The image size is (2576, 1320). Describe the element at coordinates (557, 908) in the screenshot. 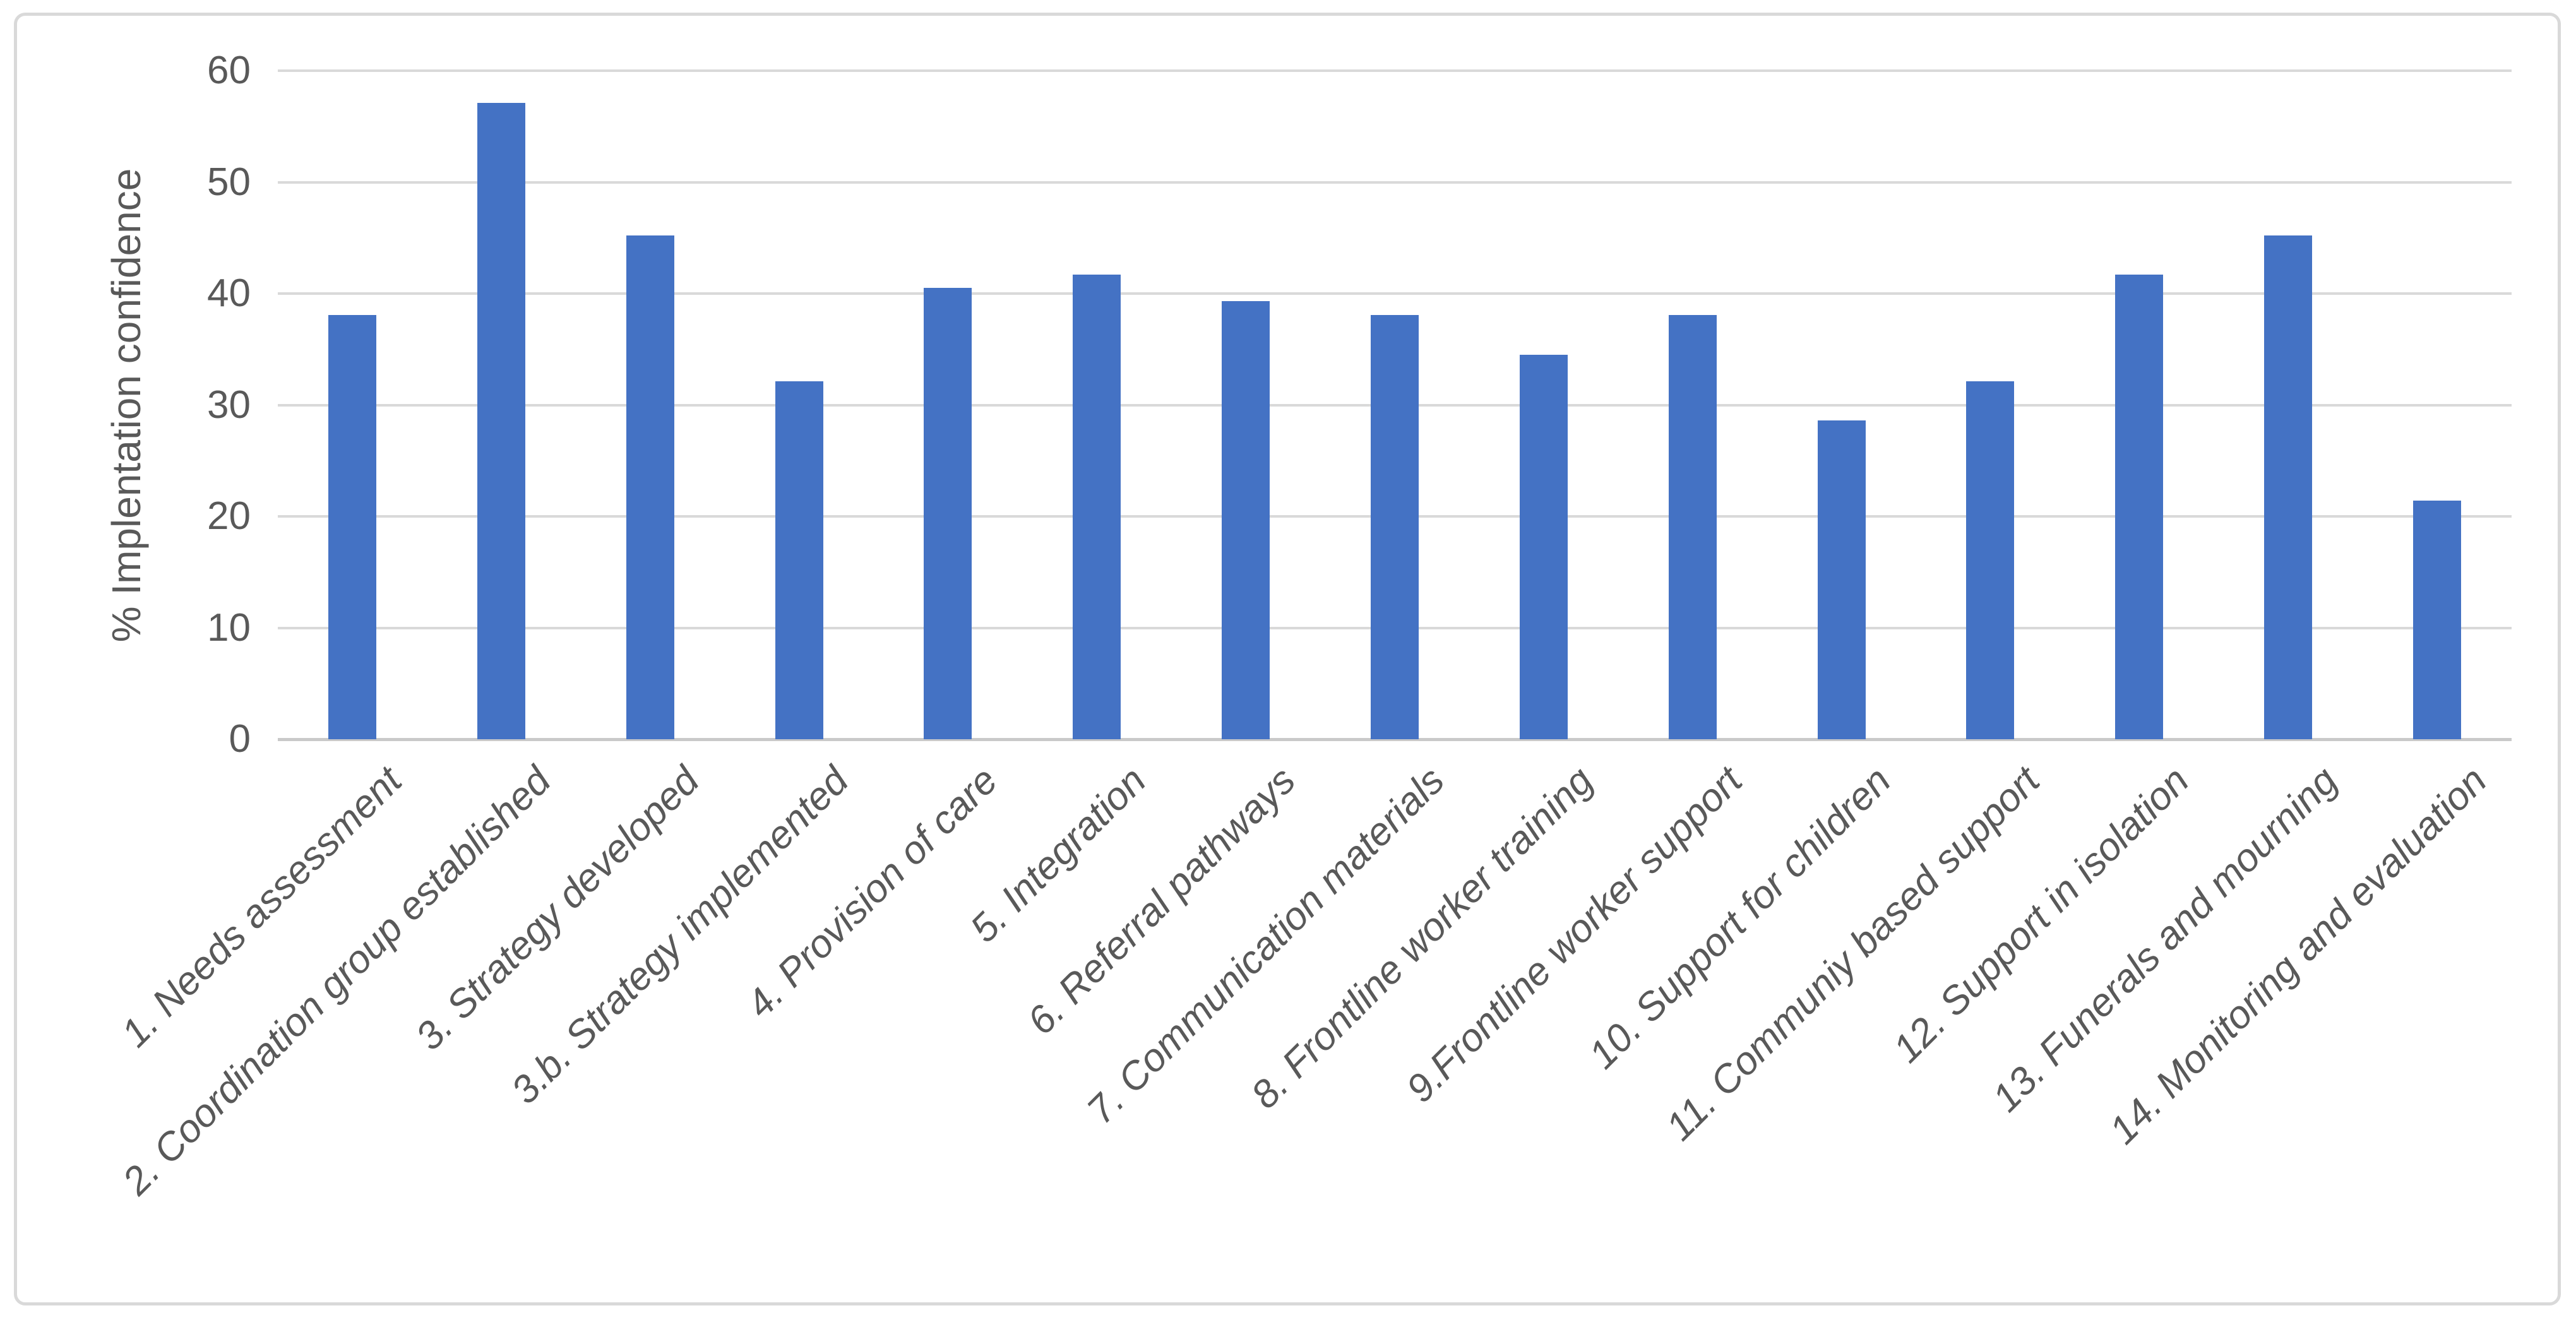

I see `x-category-label: 3. Strategy developed` at that location.